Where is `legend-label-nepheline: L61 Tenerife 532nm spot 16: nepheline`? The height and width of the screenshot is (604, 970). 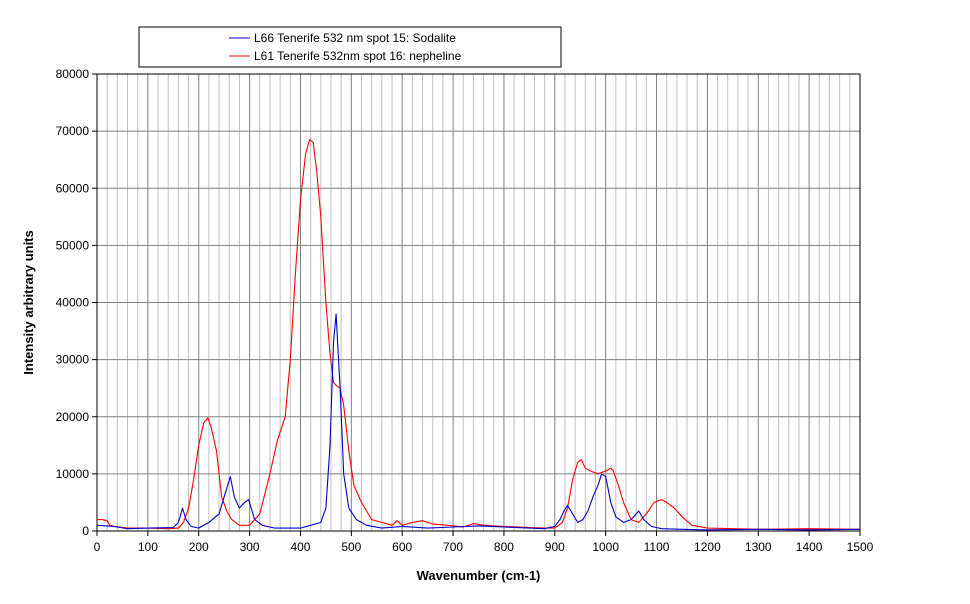 legend-label-nepheline: L61 Tenerife 532nm spot 16: nepheline is located at coordinates (358, 56).